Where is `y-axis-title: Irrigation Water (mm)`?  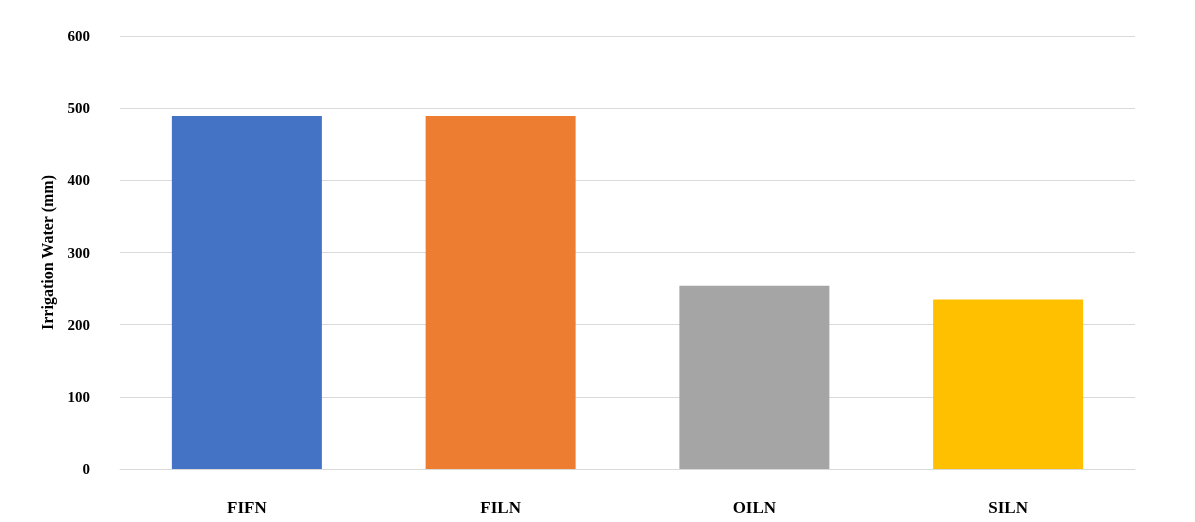
y-axis-title: Irrigation Water (mm) is located at coordinates (47, 252).